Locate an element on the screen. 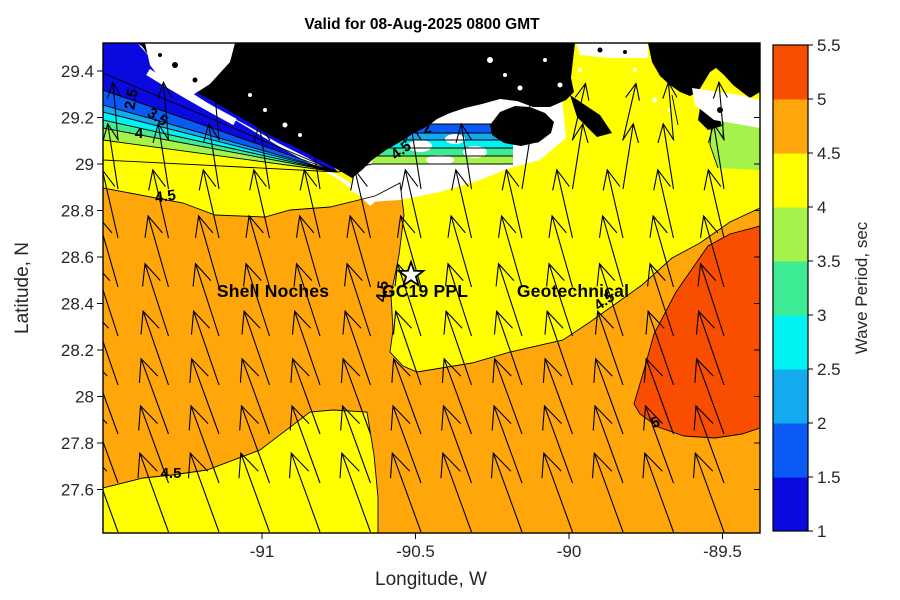 The width and height of the screenshot is (900, 600). y-tick-label: 28.8 is located at coordinates (77, 211).